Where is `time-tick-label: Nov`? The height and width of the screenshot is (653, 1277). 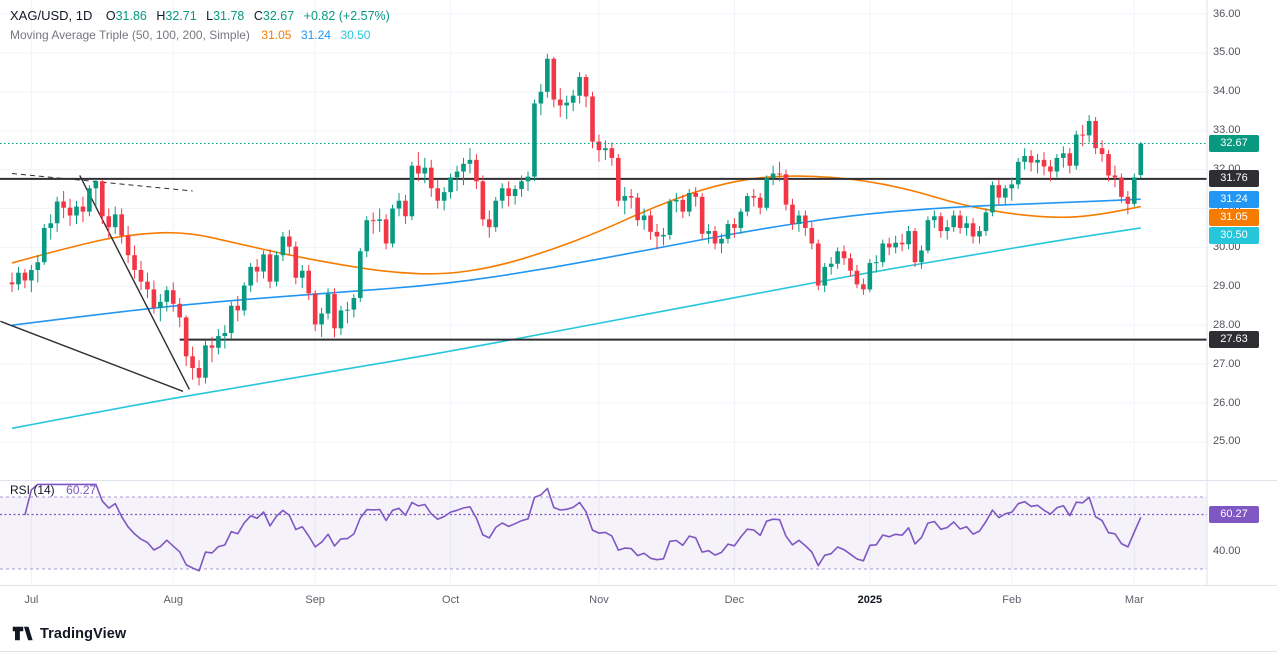 time-tick-label: Nov is located at coordinates (599, 600).